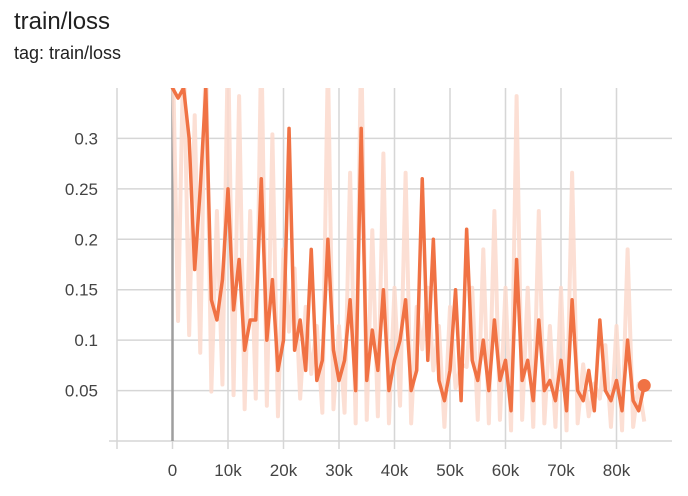  What do you see at coordinates (450, 470) in the screenshot?
I see `x-tick-label: 50k` at bounding box center [450, 470].